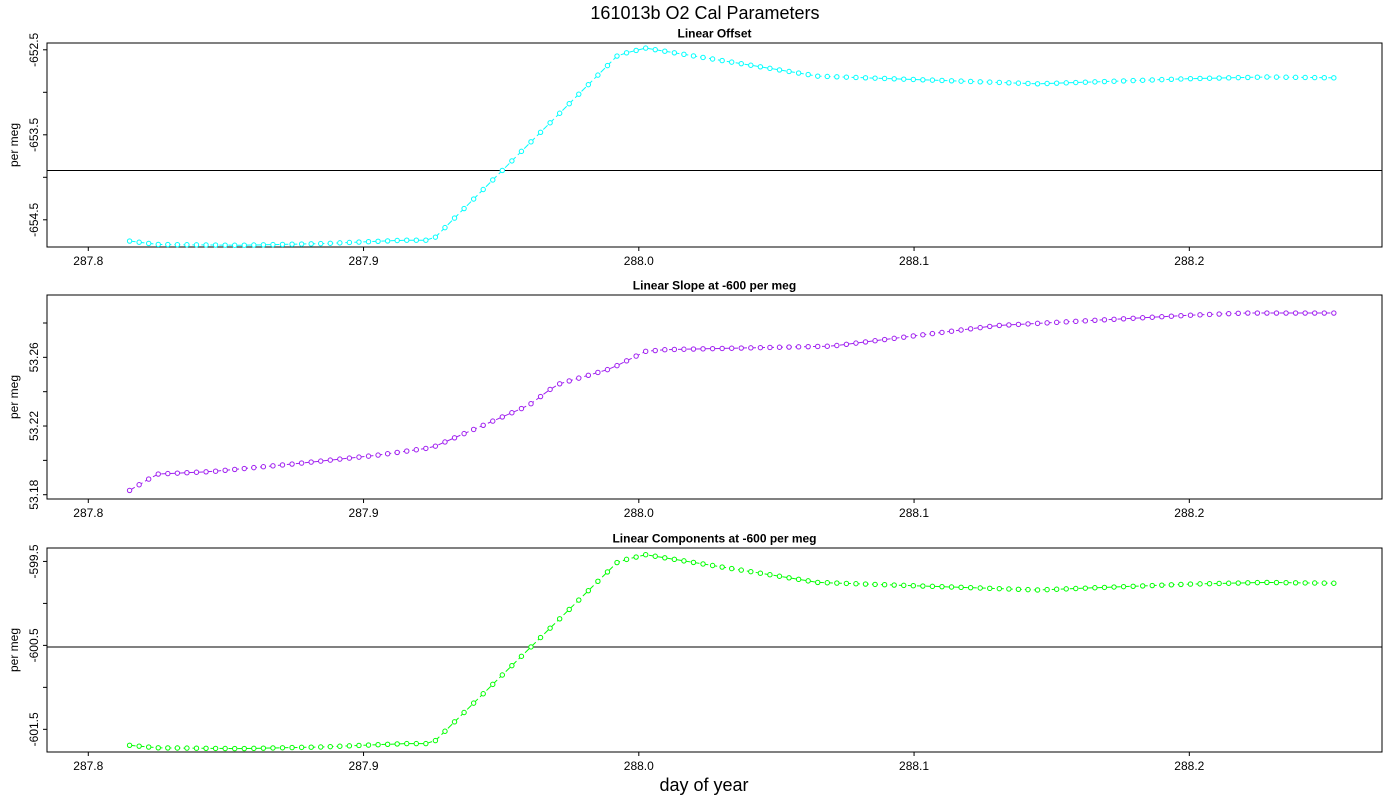 This screenshot has height=800, width=1400. I want to click on y-axis-label: per meg, so click(14, 650).